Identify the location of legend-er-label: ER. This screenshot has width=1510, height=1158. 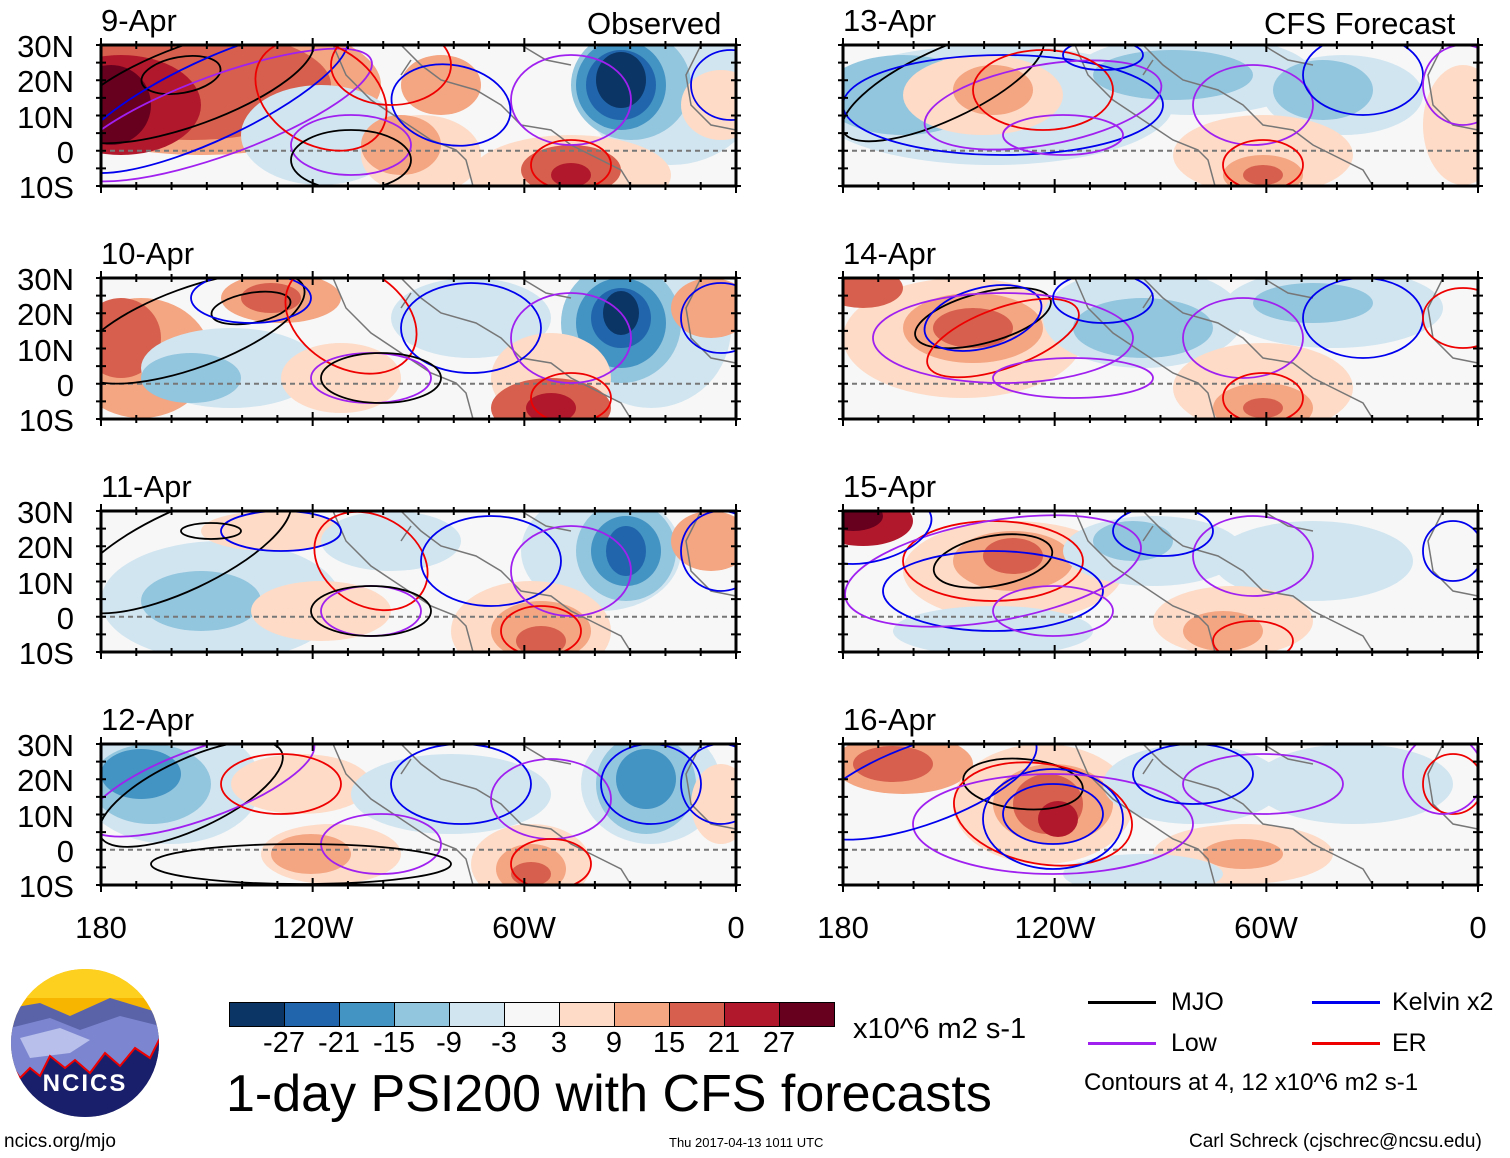
(1409, 1043).